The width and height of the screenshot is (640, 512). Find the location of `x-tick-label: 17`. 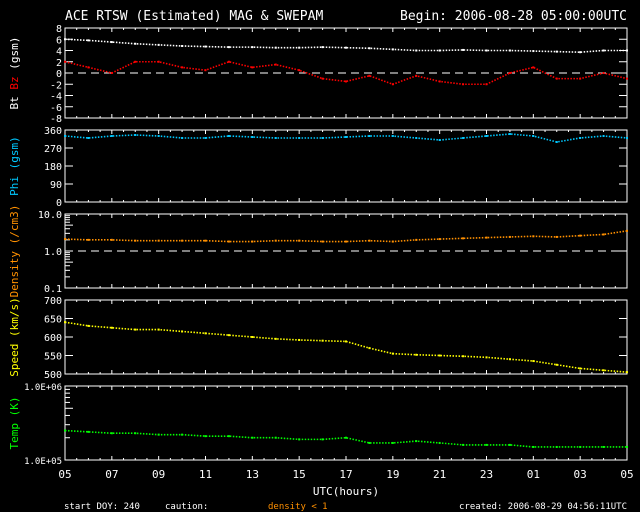

x-tick-label: 17 is located at coordinates (345, 474).